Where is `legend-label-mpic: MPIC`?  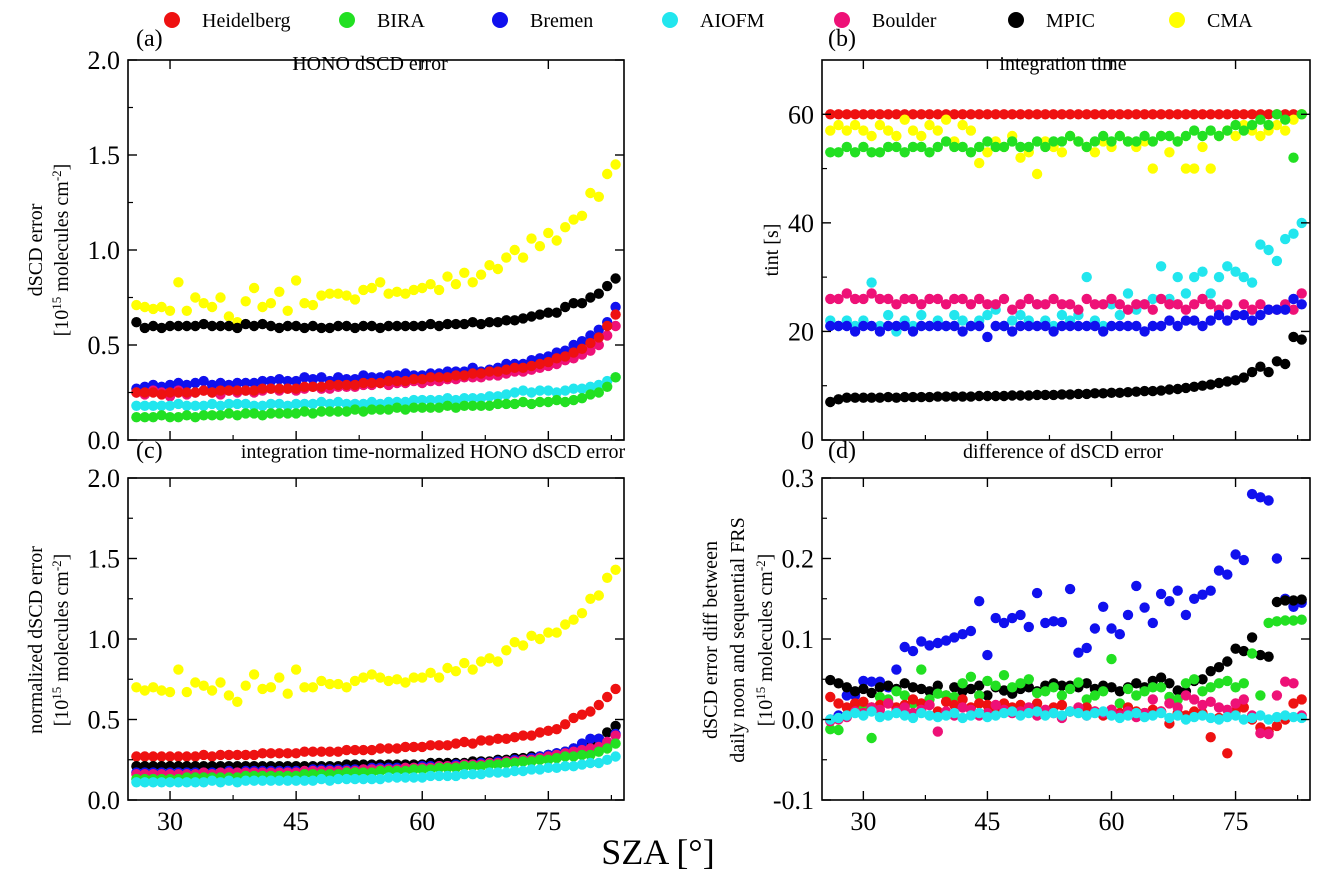
legend-label-mpic: MPIC is located at coordinates (1070, 21).